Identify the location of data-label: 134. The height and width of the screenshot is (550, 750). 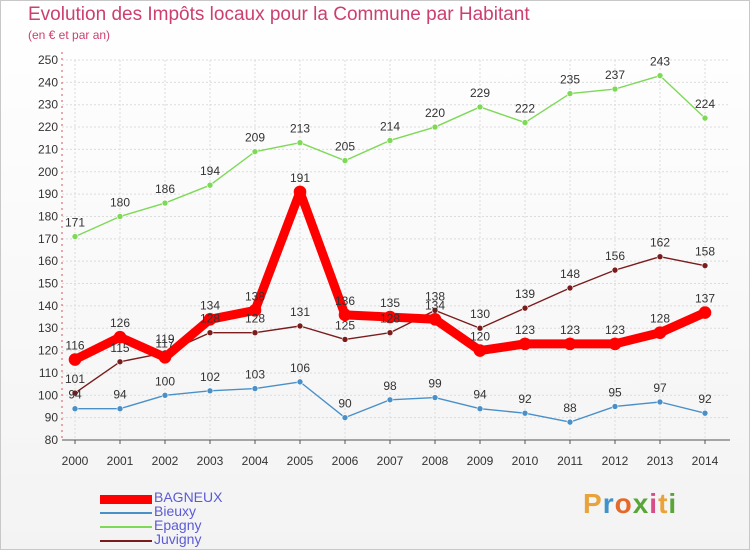
(210, 305).